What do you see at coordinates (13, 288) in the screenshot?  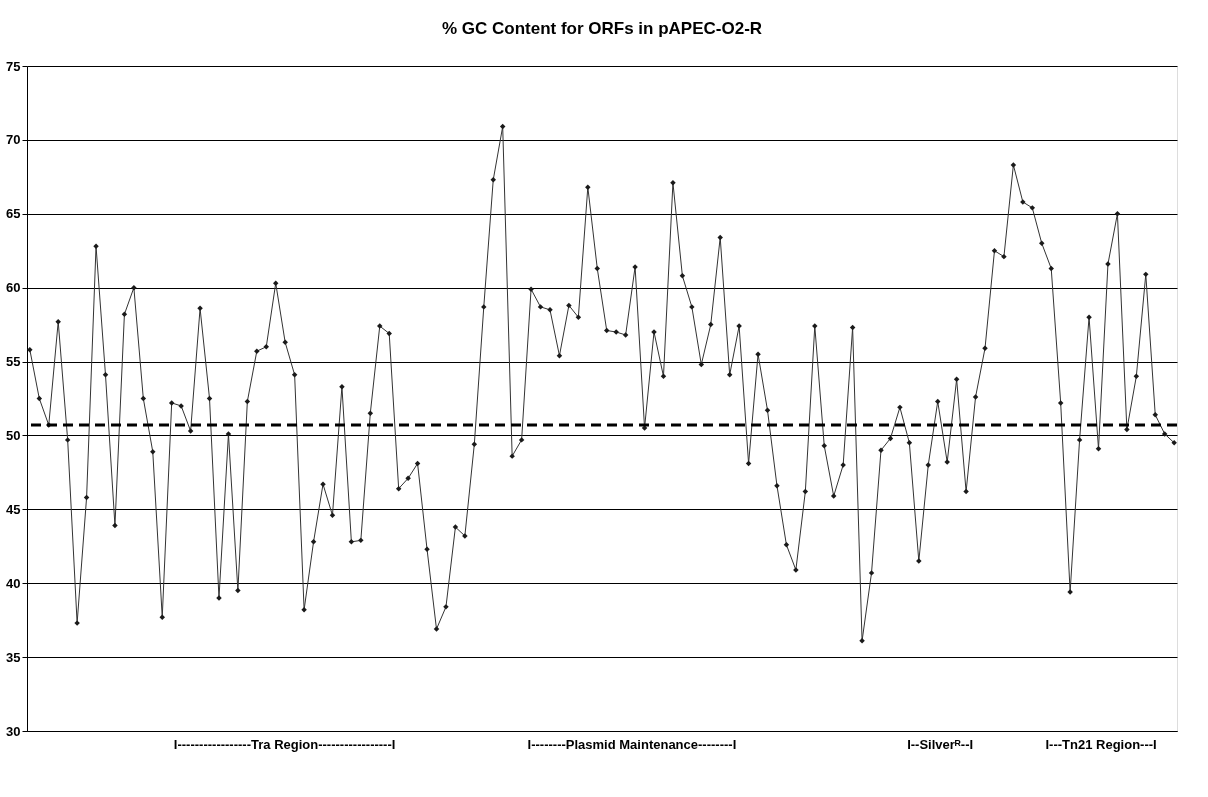 I see `y-tick-label: 60` at bounding box center [13, 288].